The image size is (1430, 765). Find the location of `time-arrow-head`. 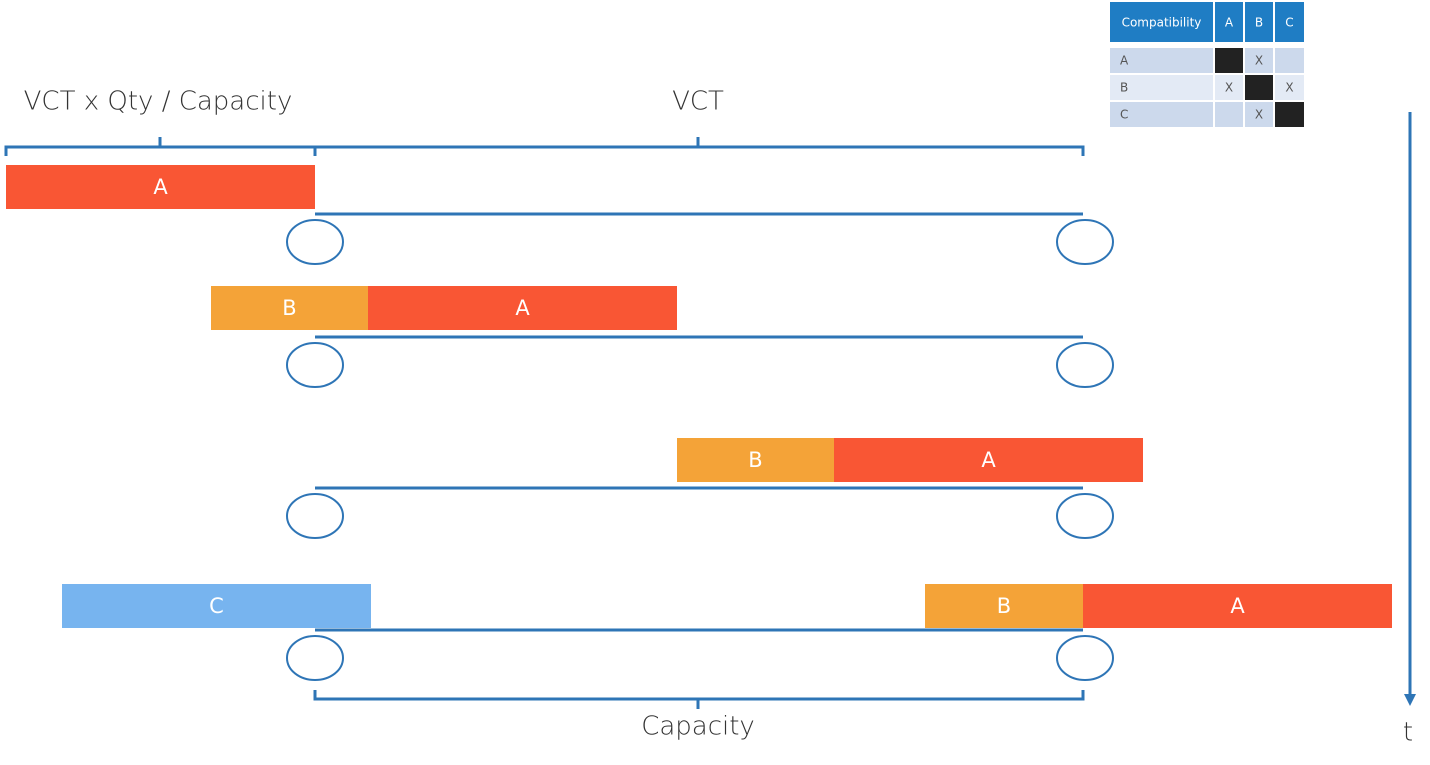

time-arrow-head is located at coordinates (1410, 700).